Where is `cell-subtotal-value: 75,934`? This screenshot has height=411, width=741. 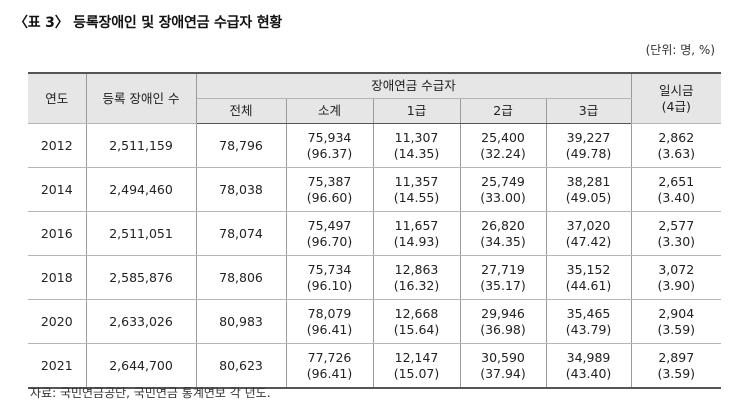 cell-subtotal-value: 75,934 is located at coordinates (329, 137).